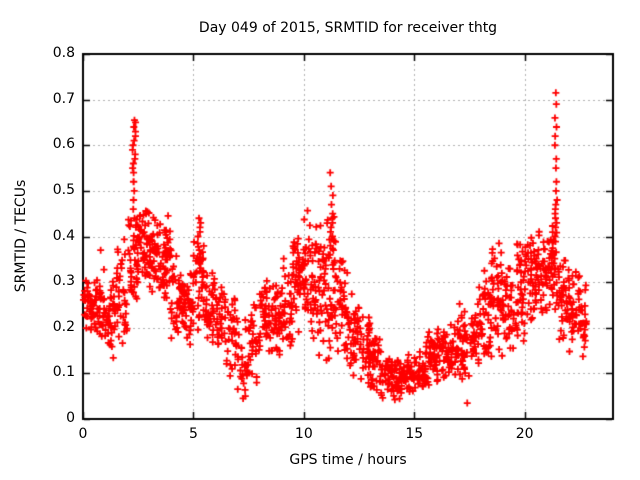 The image size is (640, 480). Describe the element at coordinates (303, 434) in the screenshot. I see `x-tick-label: 10` at that location.